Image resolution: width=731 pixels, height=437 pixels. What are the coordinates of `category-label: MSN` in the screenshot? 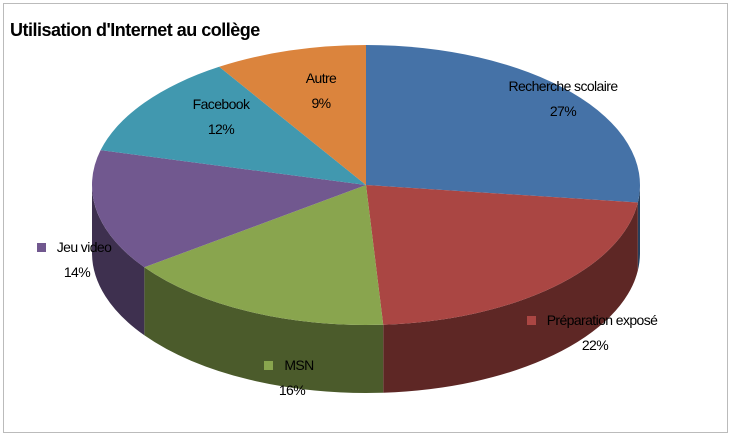 It's located at (299, 365).